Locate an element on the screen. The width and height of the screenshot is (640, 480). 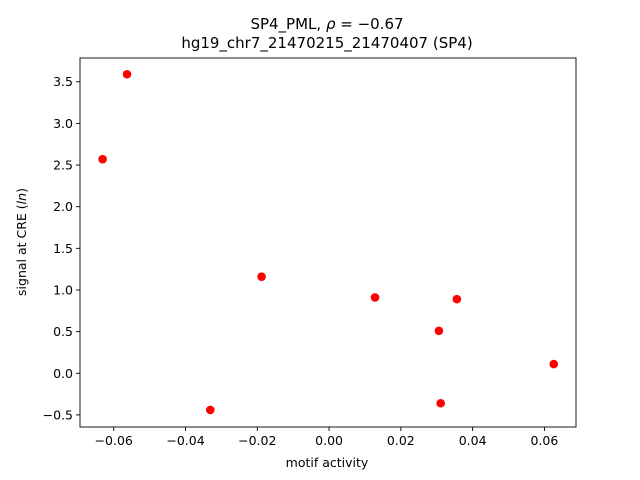
y-tick-label: 3.0 is located at coordinates (63, 123).